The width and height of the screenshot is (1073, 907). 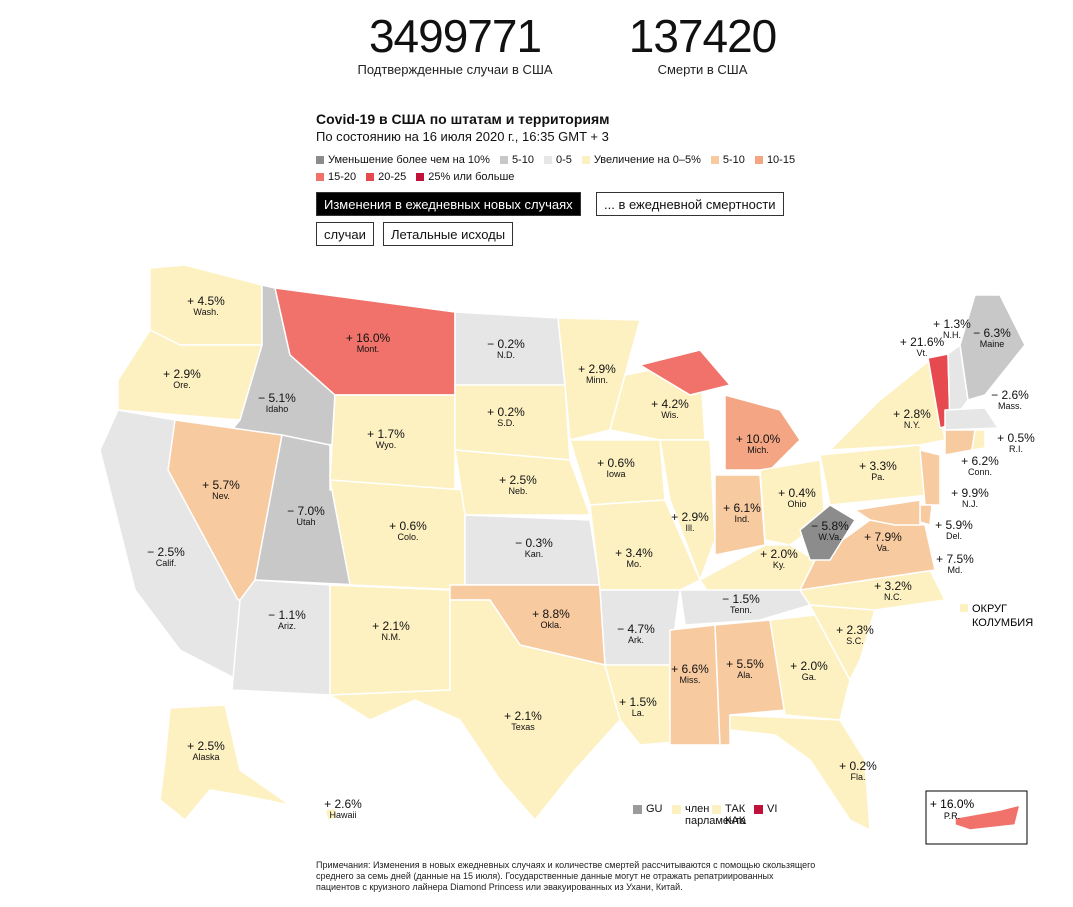 I want to click on state-miss, so click(x=695, y=685).